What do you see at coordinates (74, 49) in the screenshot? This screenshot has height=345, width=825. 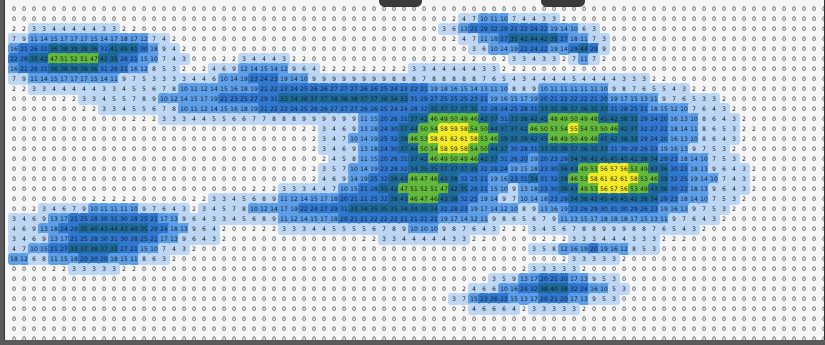 I see `heatmap-value: 39` at bounding box center [74, 49].